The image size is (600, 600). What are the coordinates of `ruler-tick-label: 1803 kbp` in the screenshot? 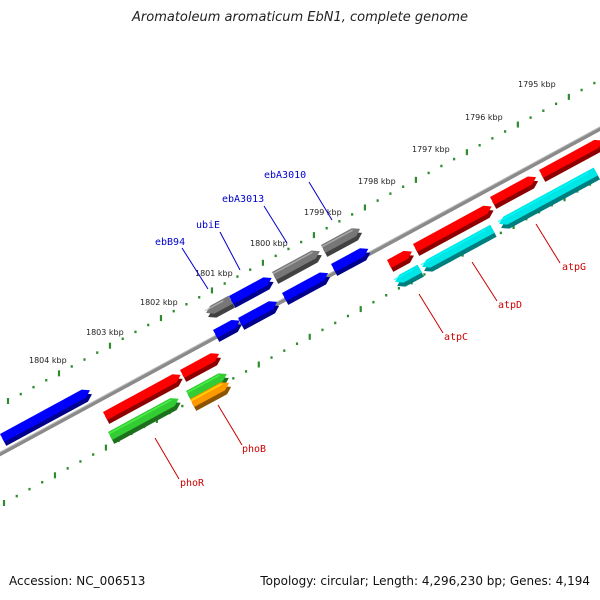 It's located at (105, 332).